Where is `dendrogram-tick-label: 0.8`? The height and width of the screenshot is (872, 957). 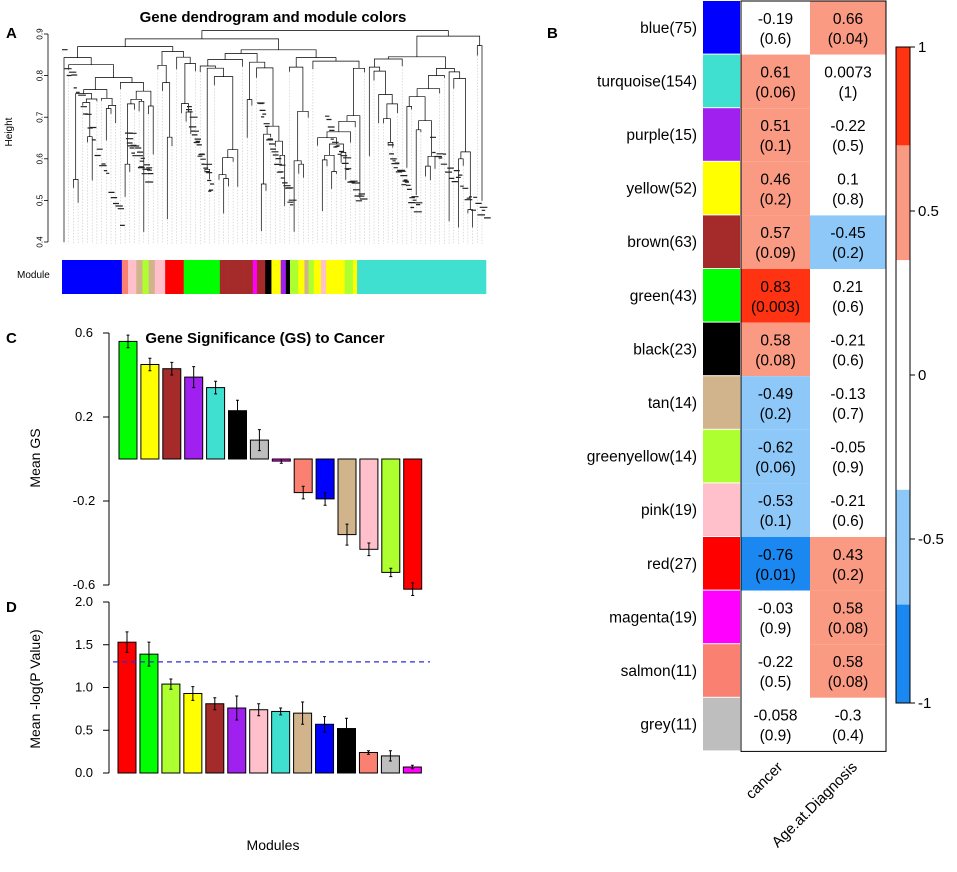 dendrogram-tick-label: 0.8 is located at coordinates (40, 75).